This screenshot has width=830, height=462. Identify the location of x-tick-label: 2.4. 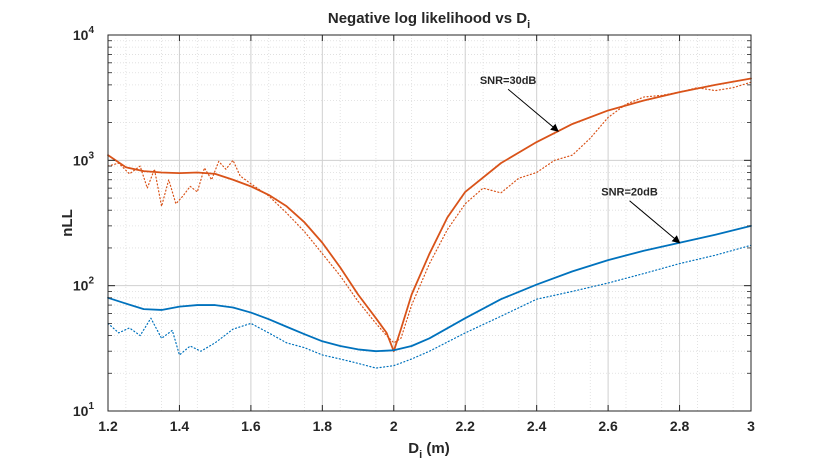
(537, 426).